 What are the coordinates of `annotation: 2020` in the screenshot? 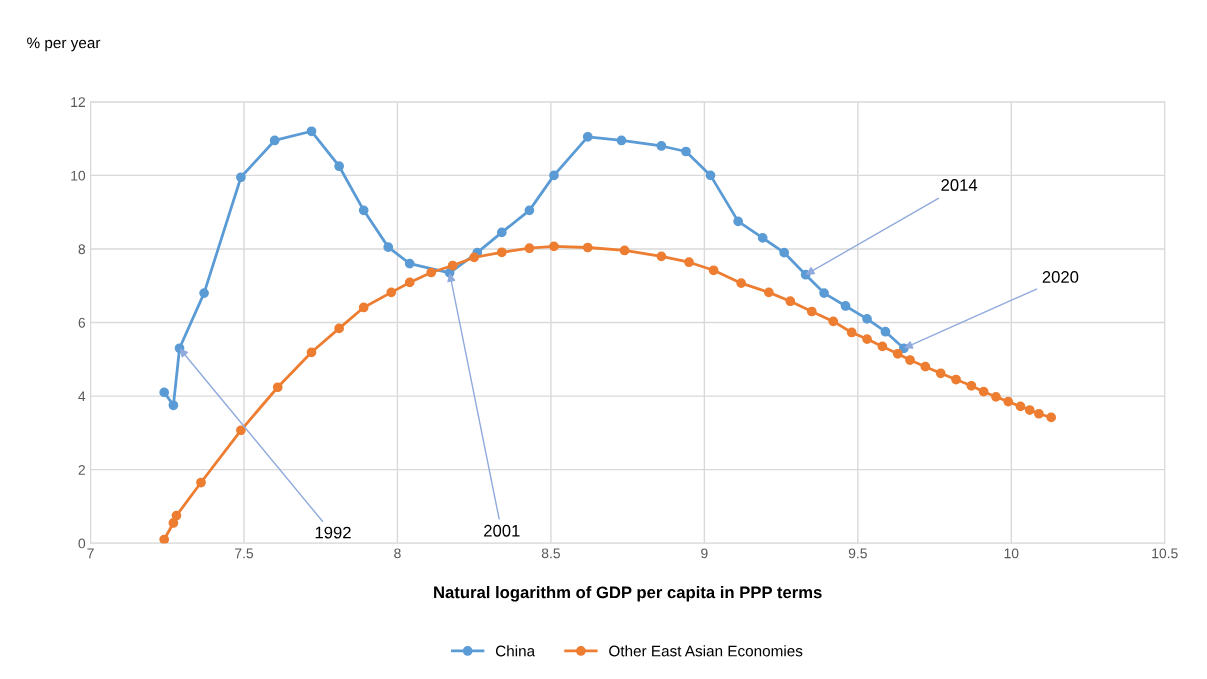 It's located at (1060, 277).